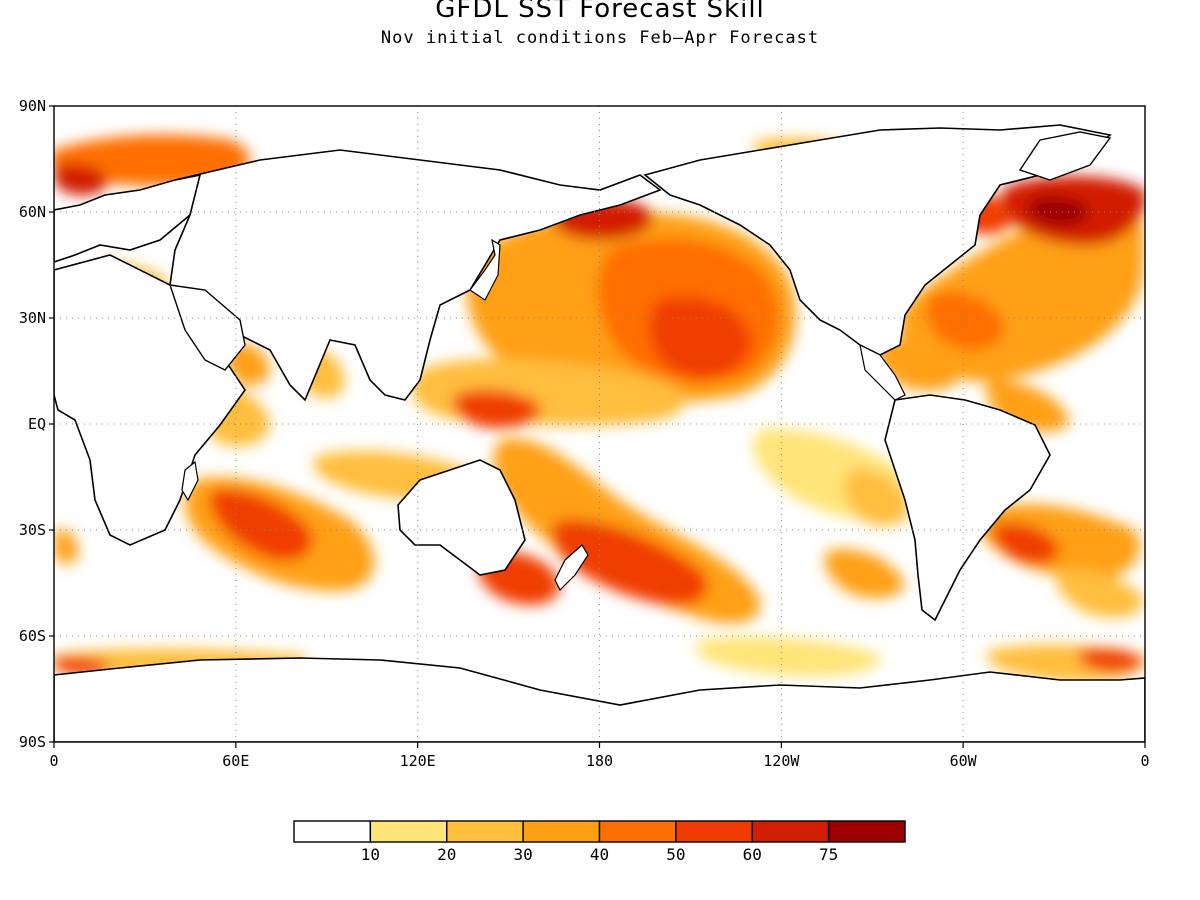 This screenshot has width=1200, height=900. I want to click on japan-land, so click(485, 269).